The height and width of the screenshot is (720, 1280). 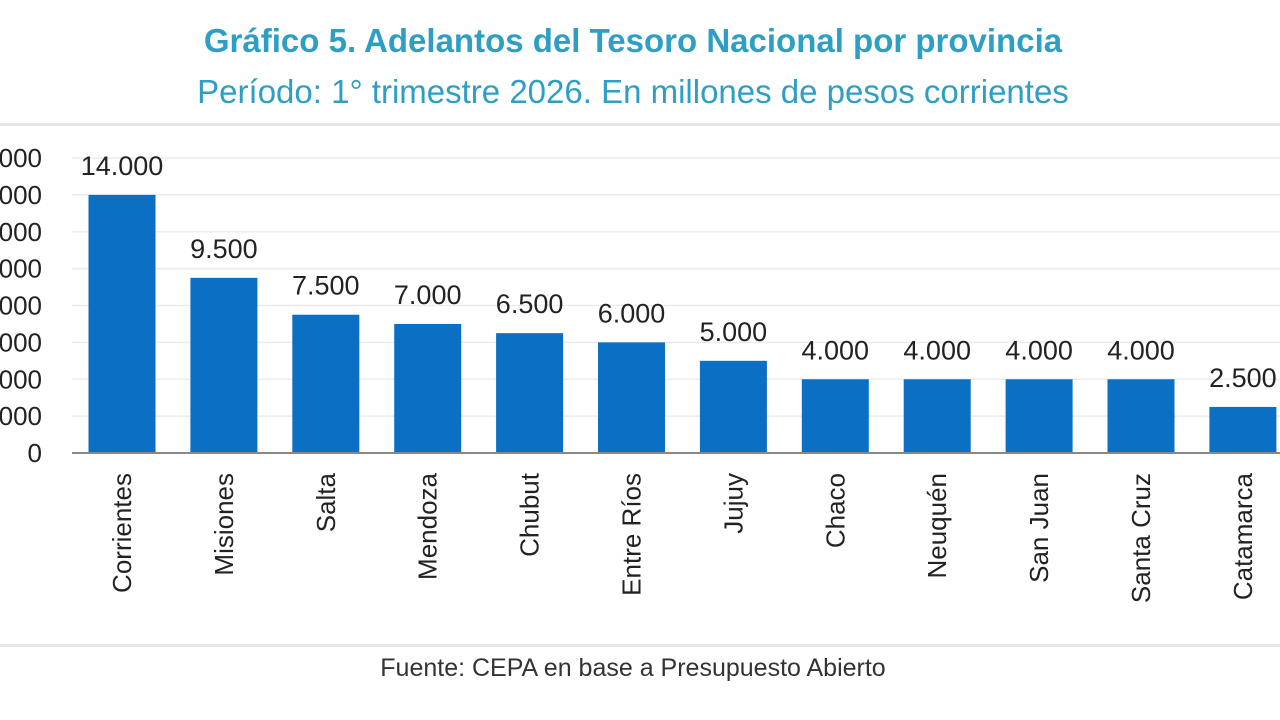 I want to click on data-label: 6.000, so click(x=632, y=313).